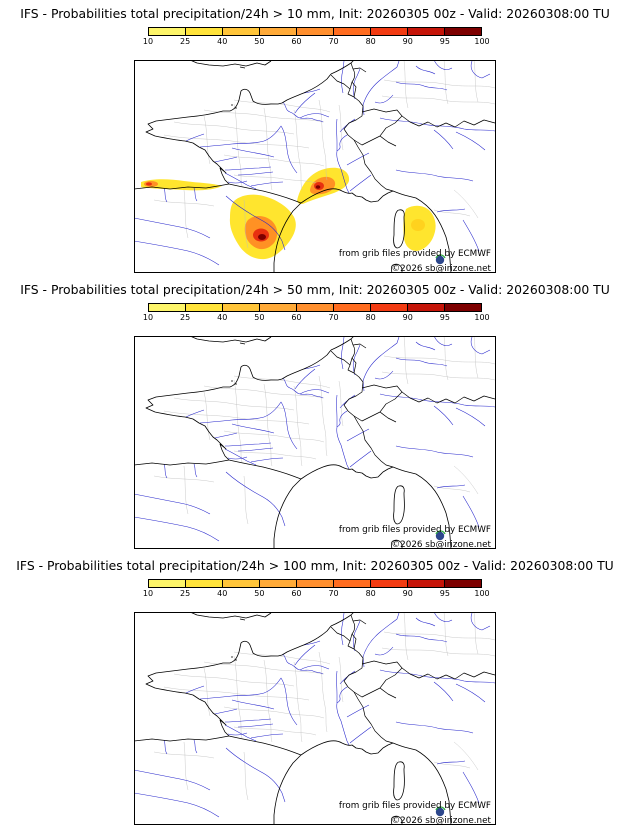 The height and width of the screenshot is (828, 630). I want to click on prob-core-pyrenees-darkred, so click(262, 237).